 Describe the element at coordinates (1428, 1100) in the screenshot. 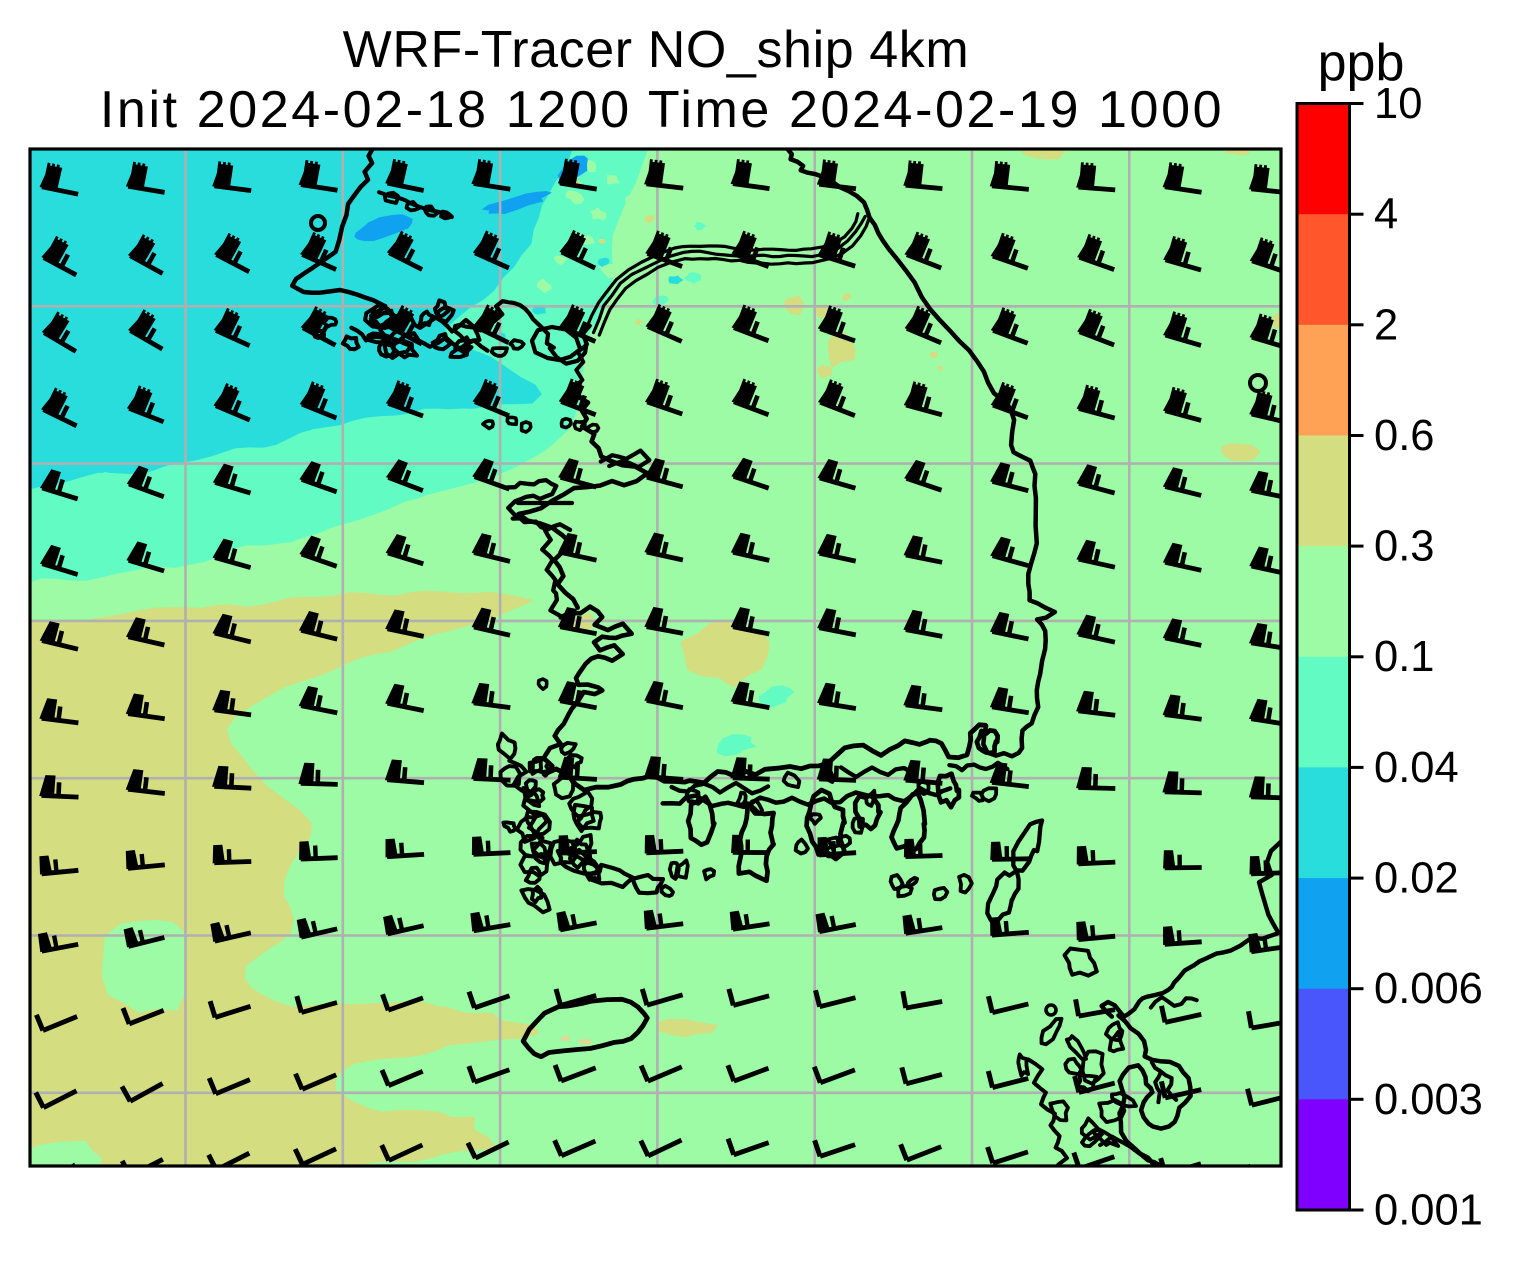

I see `svg-text: 0.003` at that location.